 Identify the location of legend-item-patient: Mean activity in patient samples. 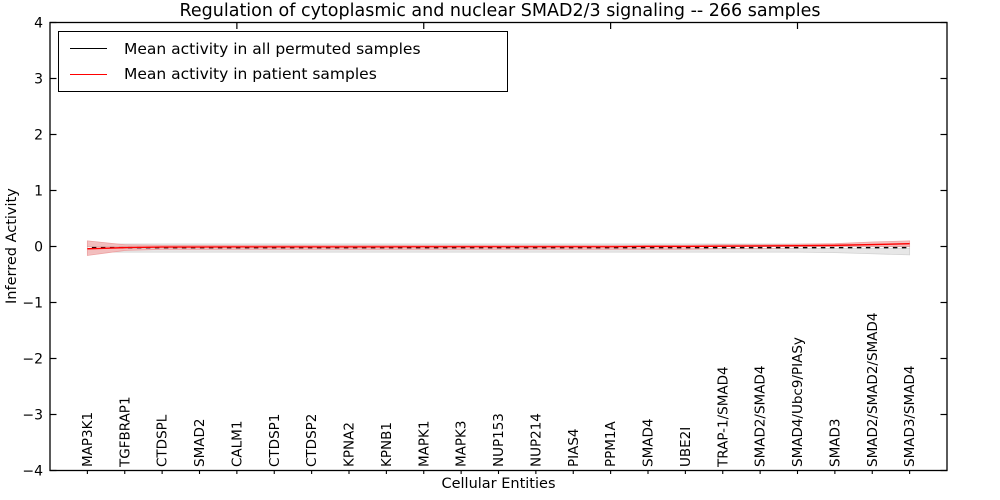
(288, 74).